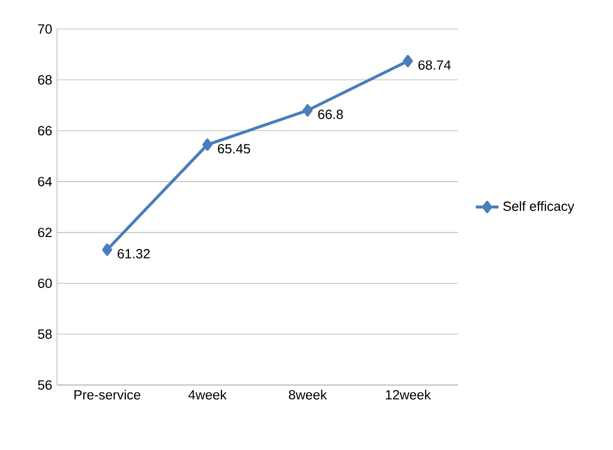 Image resolution: width=613 pixels, height=450 pixels. What do you see at coordinates (234, 149) in the screenshot?
I see `data-label: 65.45` at bounding box center [234, 149].